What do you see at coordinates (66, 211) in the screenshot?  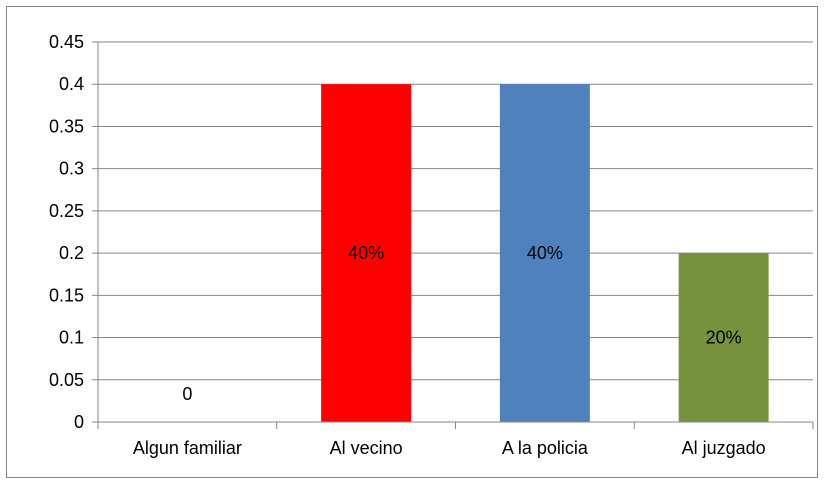 I see `y-tick-label: 0.25` at bounding box center [66, 211].